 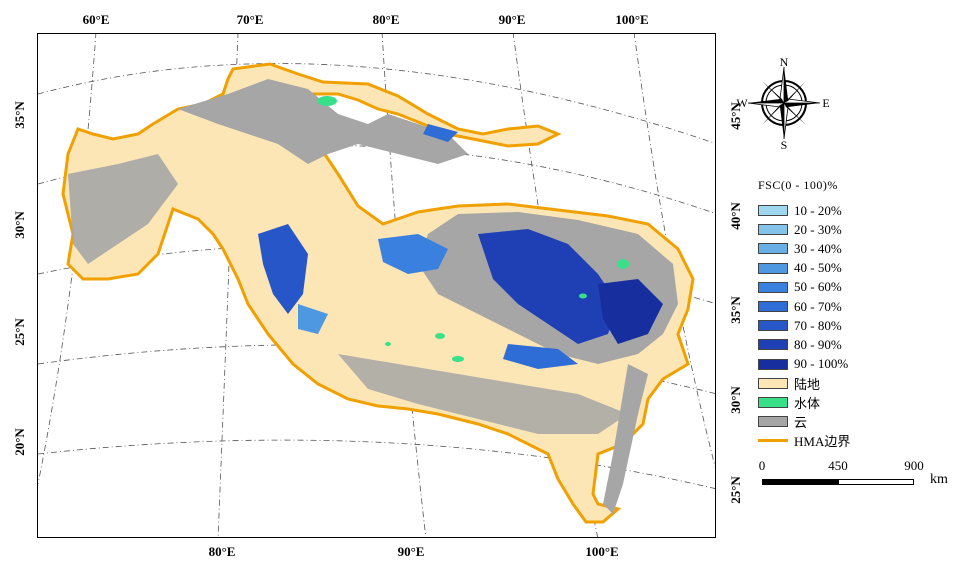 What do you see at coordinates (96, 19) in the screenshot?
I see `lon-tick-top: 60°E` at bounding box center [96, 19].